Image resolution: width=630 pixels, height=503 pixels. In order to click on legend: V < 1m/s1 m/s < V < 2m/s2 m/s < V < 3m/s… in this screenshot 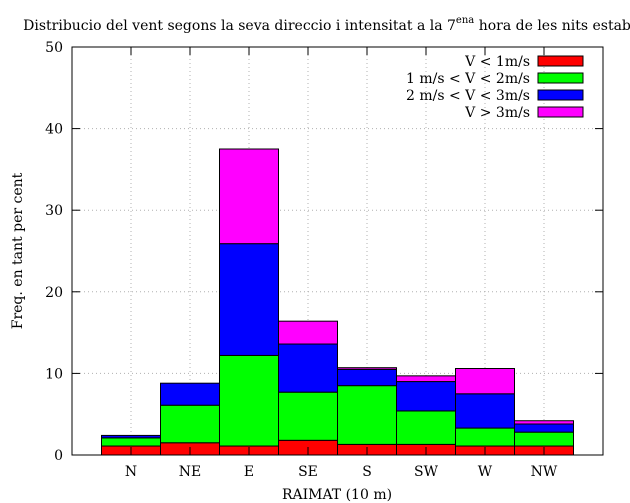, I will do `click(495, 87)`.